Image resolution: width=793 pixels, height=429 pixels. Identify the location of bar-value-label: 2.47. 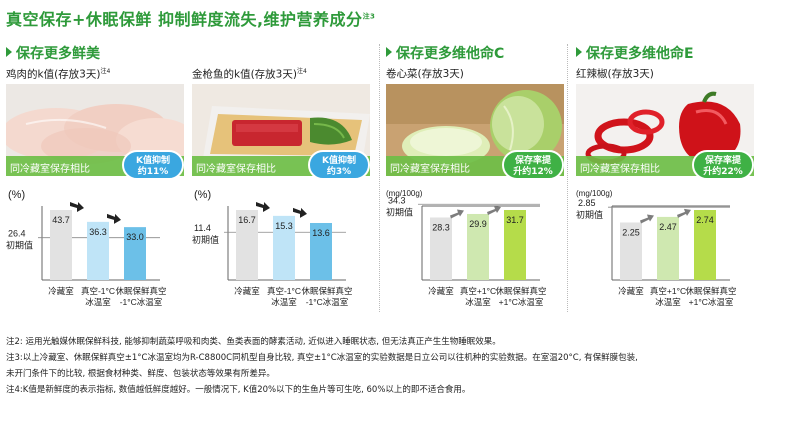
(668, 227).